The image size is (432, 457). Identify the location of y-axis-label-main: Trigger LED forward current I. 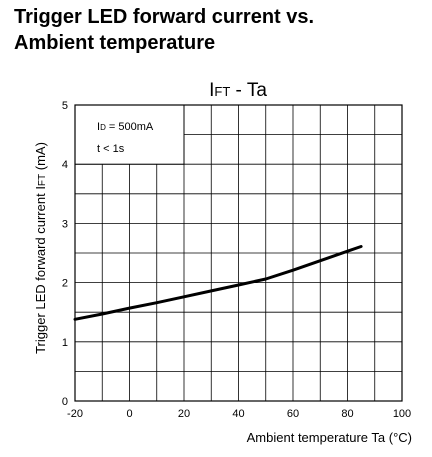
(40, 270).